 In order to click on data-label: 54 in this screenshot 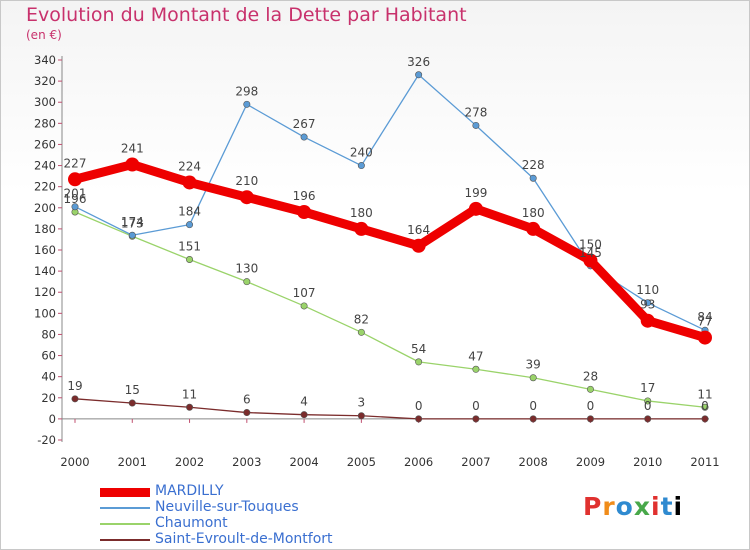, I will do `click(418, 349)`.